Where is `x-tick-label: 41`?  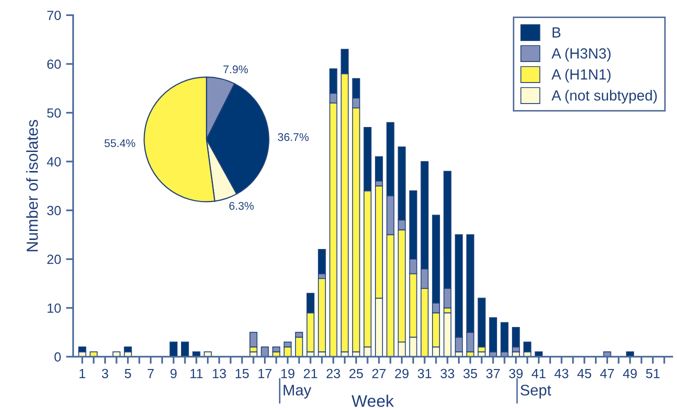 x-tick-label: 41 is located at coordinates (539, 373).